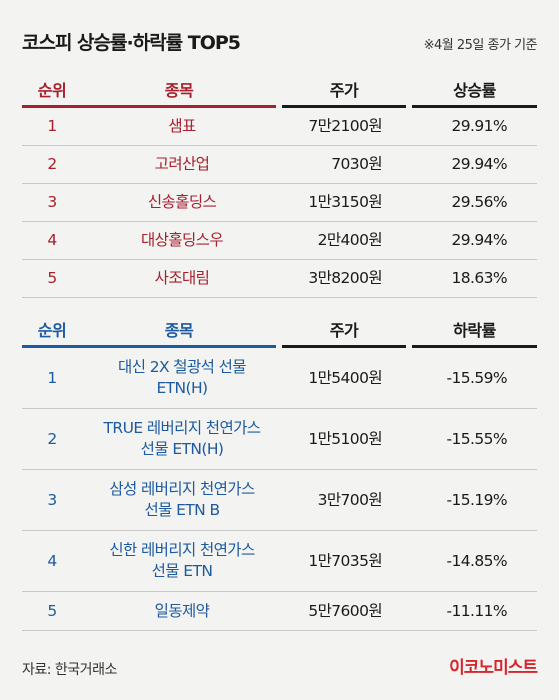 The image size is (559, 700). I want to click on stock-name-cell: 사조대림, so click(182, 278).